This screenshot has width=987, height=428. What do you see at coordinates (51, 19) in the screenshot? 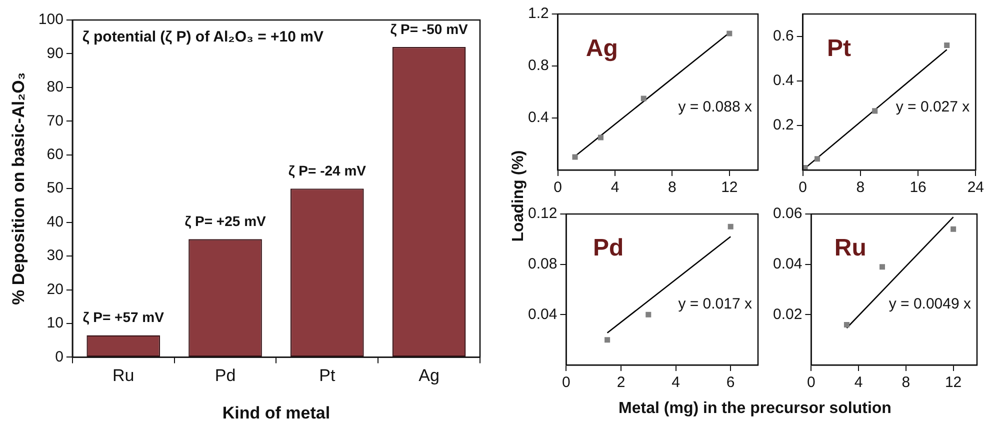
I see `y-tick-label: 100` at bounding box center [51, 19].